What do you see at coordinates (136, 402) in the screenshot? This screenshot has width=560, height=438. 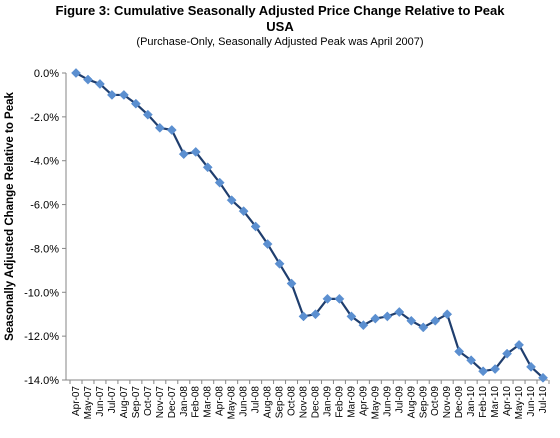 I see `x-tick-label: Sep-07` at bounding box center [136, 402].